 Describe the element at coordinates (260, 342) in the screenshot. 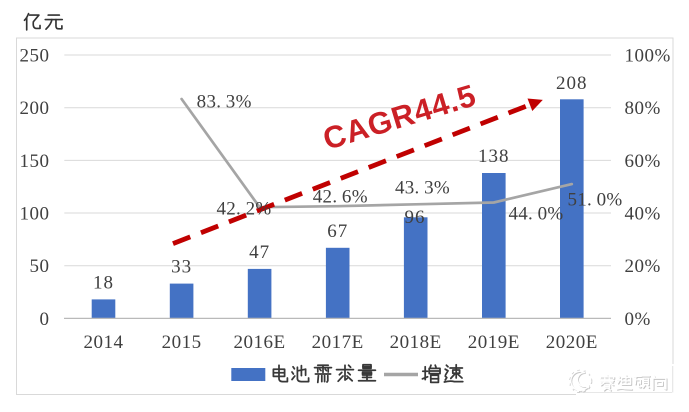

I see `svg-text: 2016E` at that location.